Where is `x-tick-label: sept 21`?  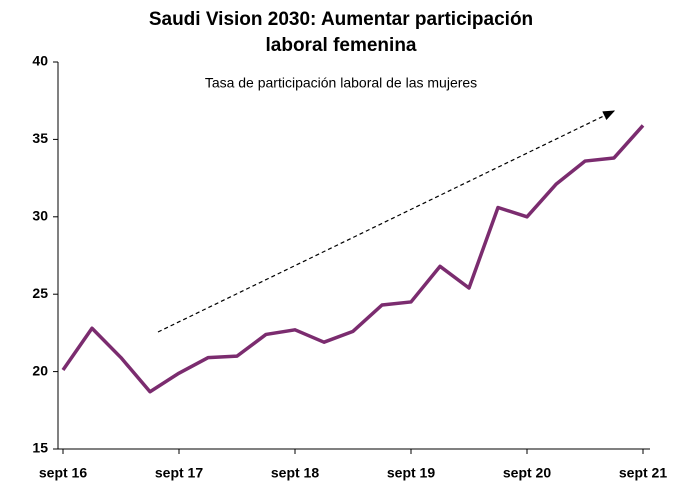 x-tick-label: sept 21 is located at coordinates (643, 473).